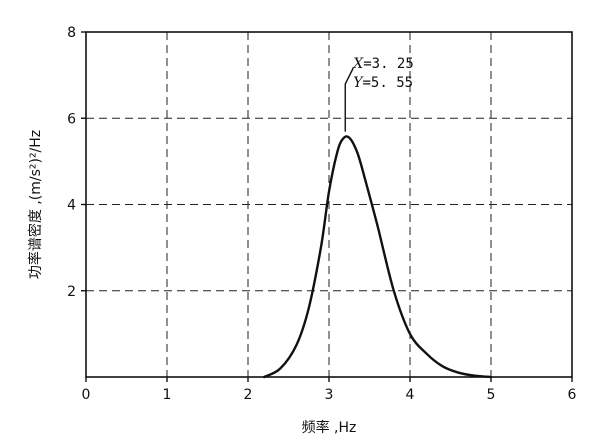 This screenshot has width=600, height=446. Describe the element at coordinates (358, 64) in the screenshot. I see `peak-x-letter: X` at that location.